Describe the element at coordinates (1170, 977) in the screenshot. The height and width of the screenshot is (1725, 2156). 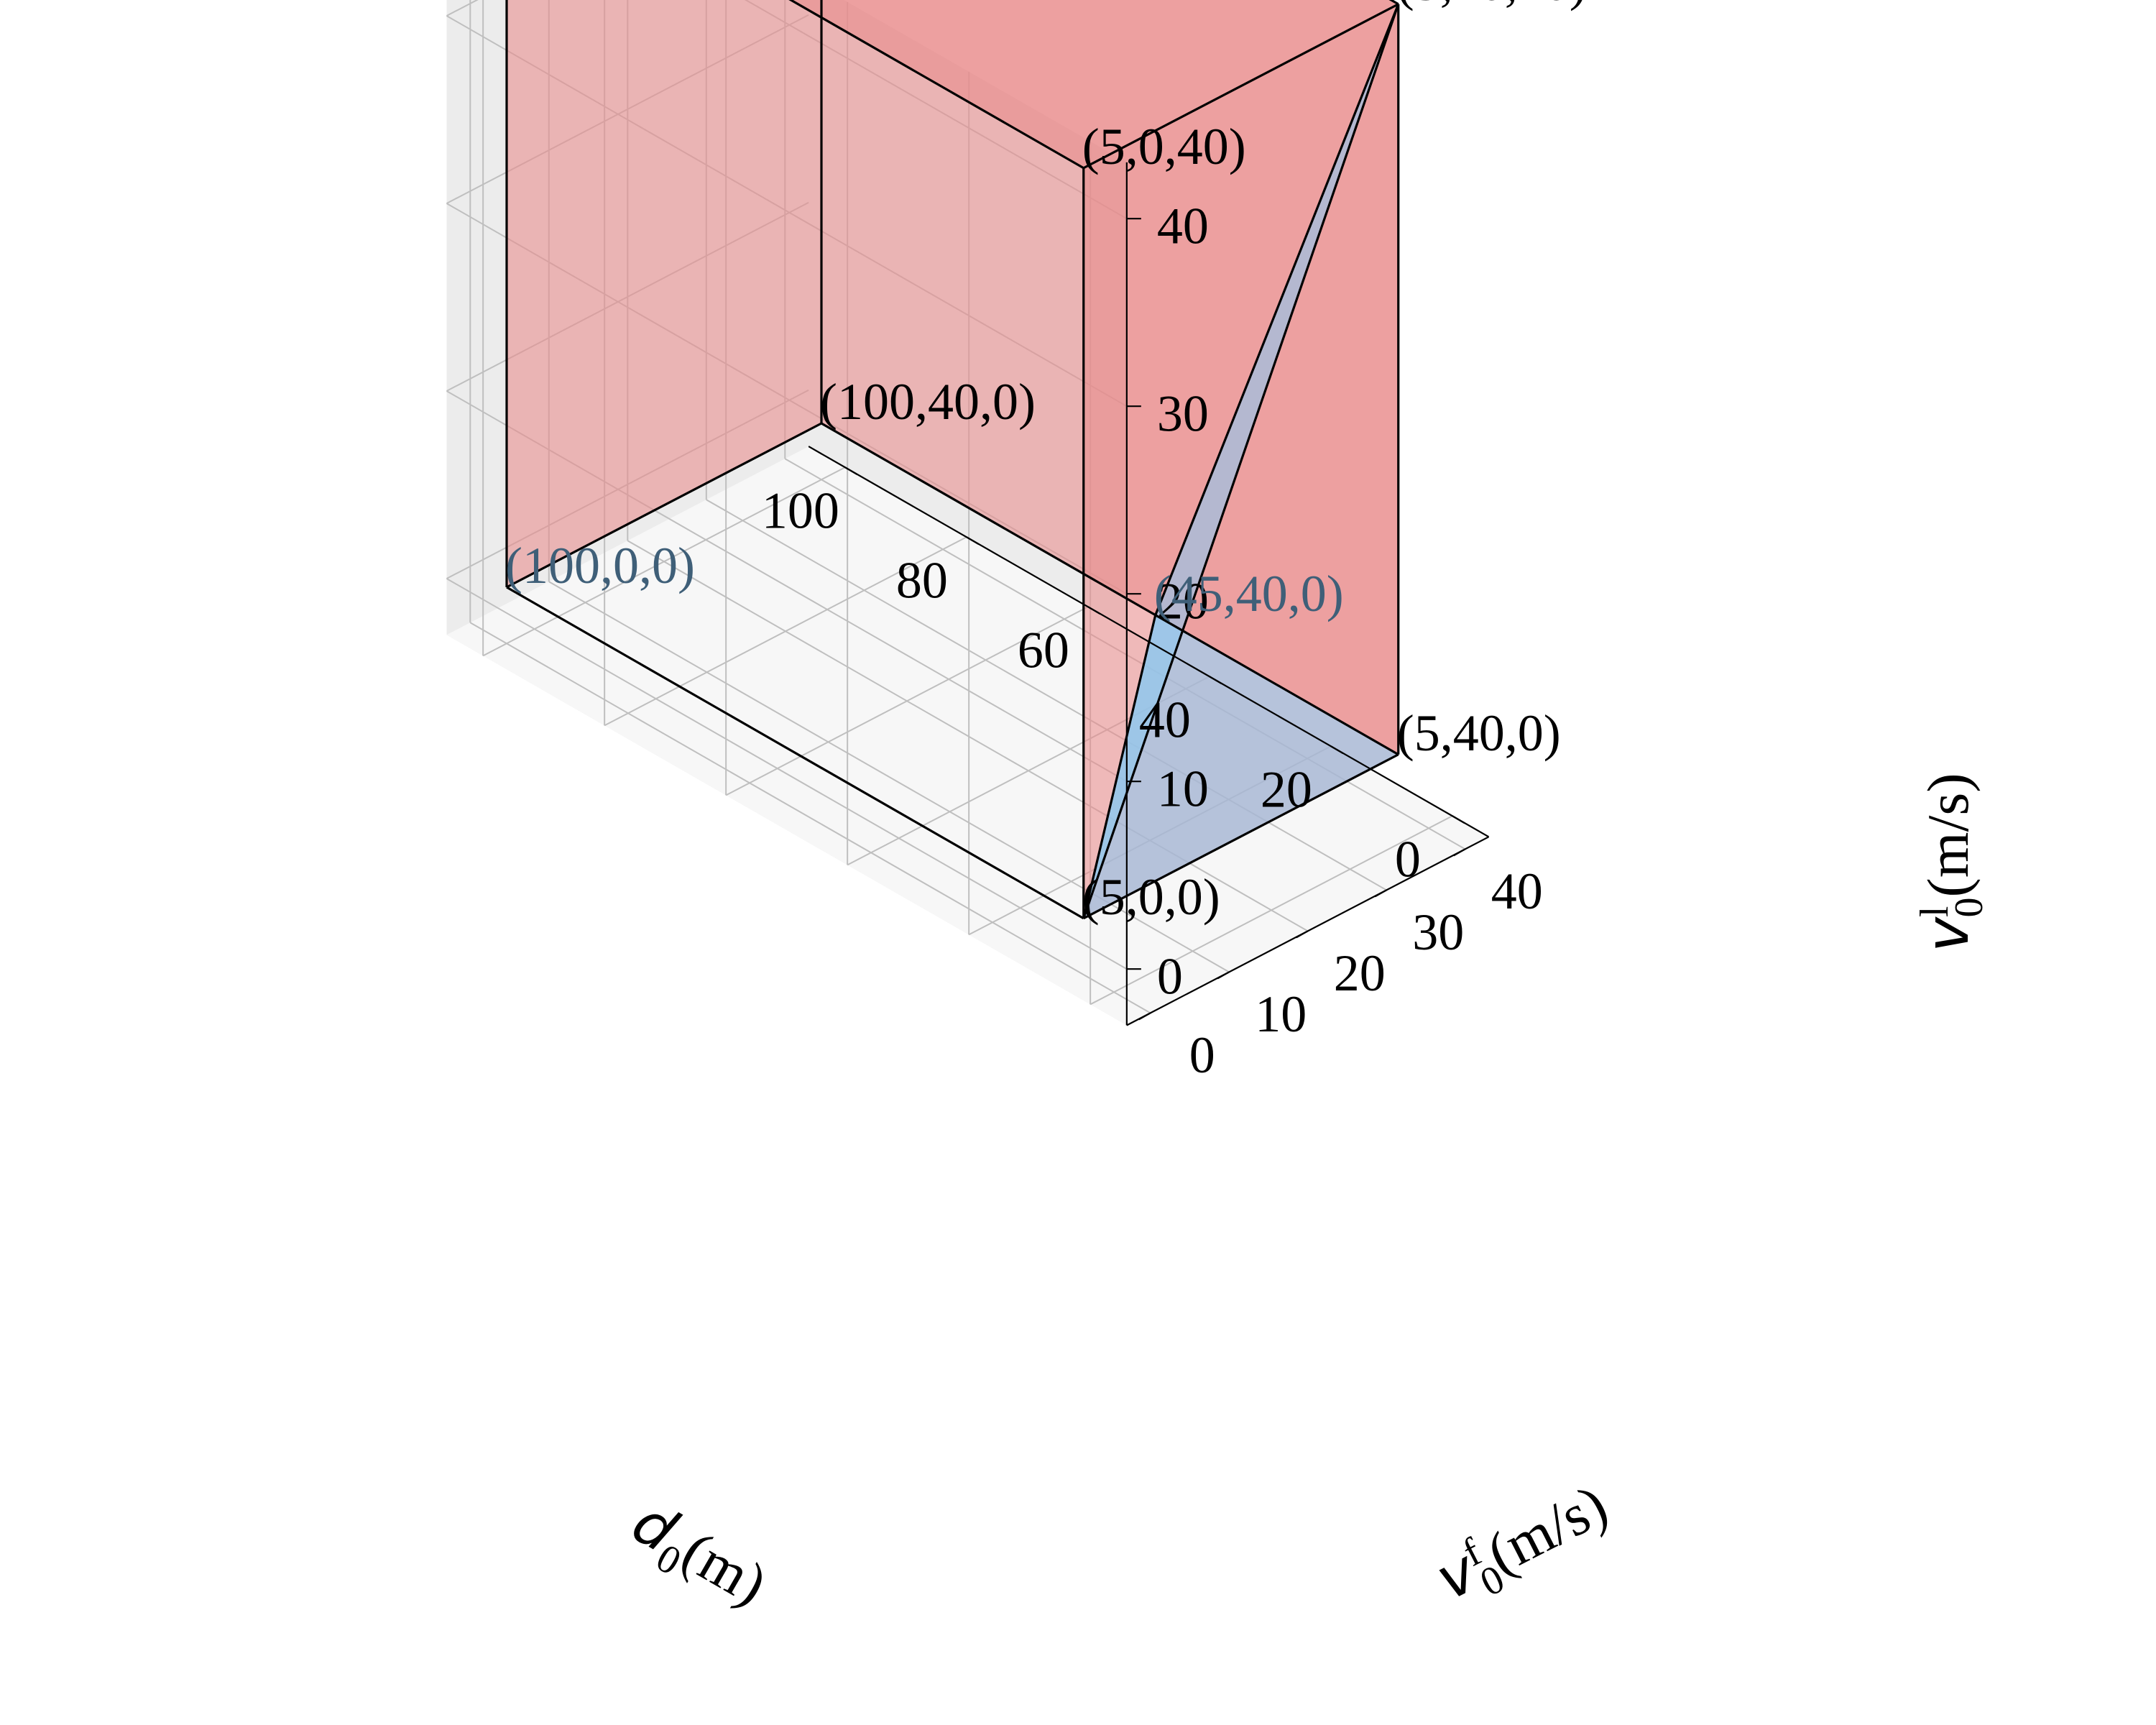
I see `z-tick-label-0: 0` at that location.